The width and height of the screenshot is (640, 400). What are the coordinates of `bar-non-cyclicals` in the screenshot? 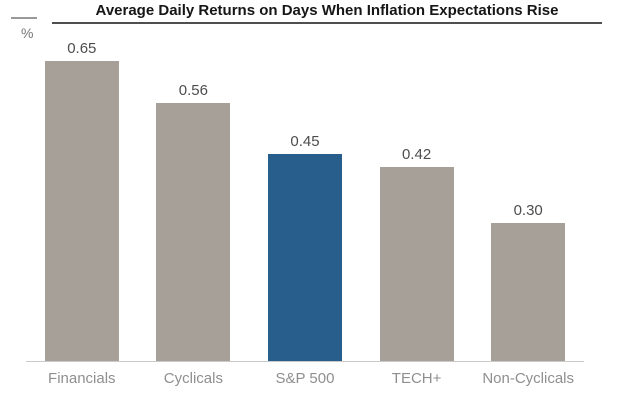 It's located at (528, 292).